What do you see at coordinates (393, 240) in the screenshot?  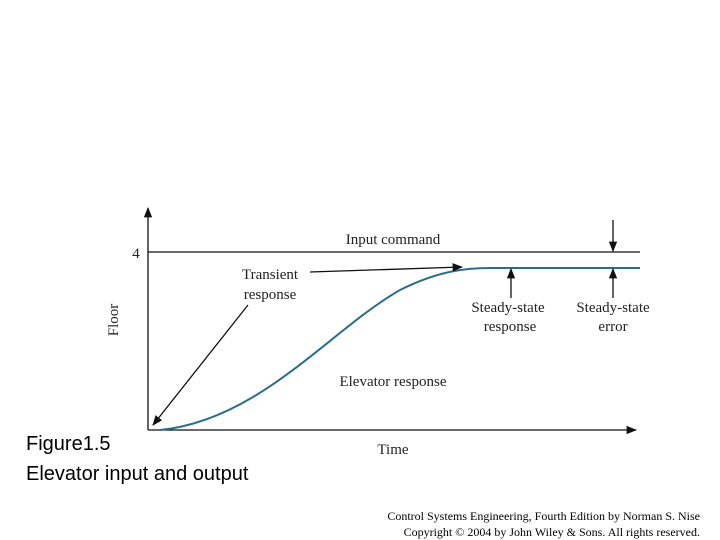 I see `annotation: Input command` at bounding box center [393, 240].